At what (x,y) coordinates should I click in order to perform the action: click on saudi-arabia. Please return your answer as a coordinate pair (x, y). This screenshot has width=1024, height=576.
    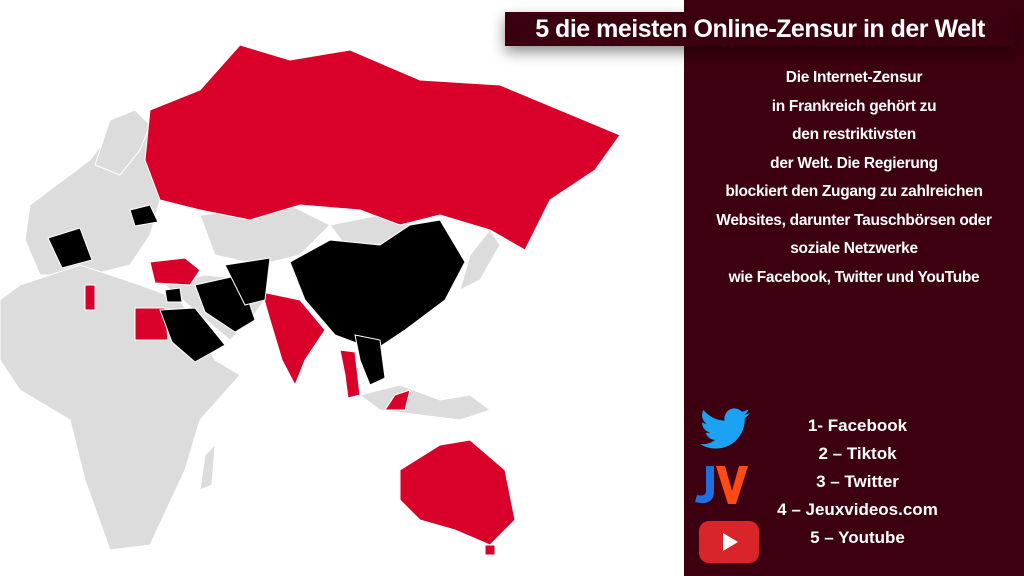
    Looking at the image, I should click on (192, 335).